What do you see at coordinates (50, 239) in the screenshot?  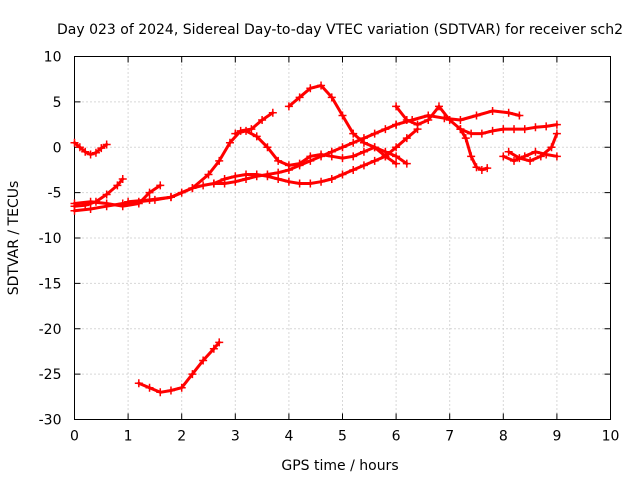 I see `y-tick-label: -10` at bounding box center [50, 239].